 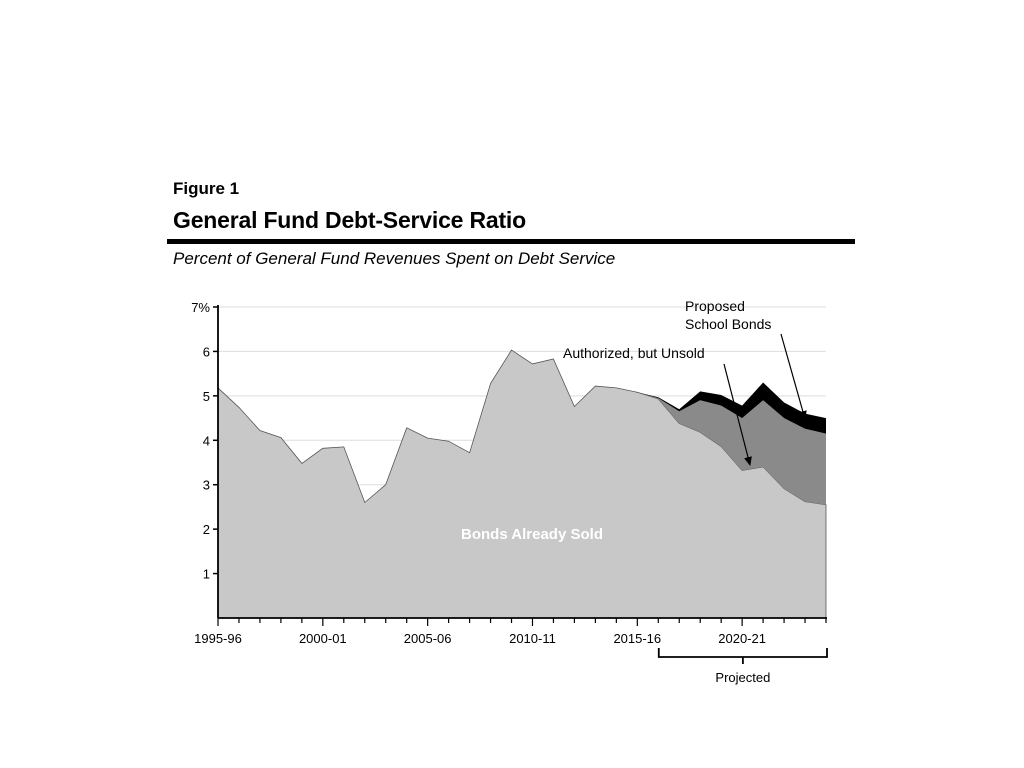 I want to click on x-tick-label: 2005-06, so click(x=428, y=638).